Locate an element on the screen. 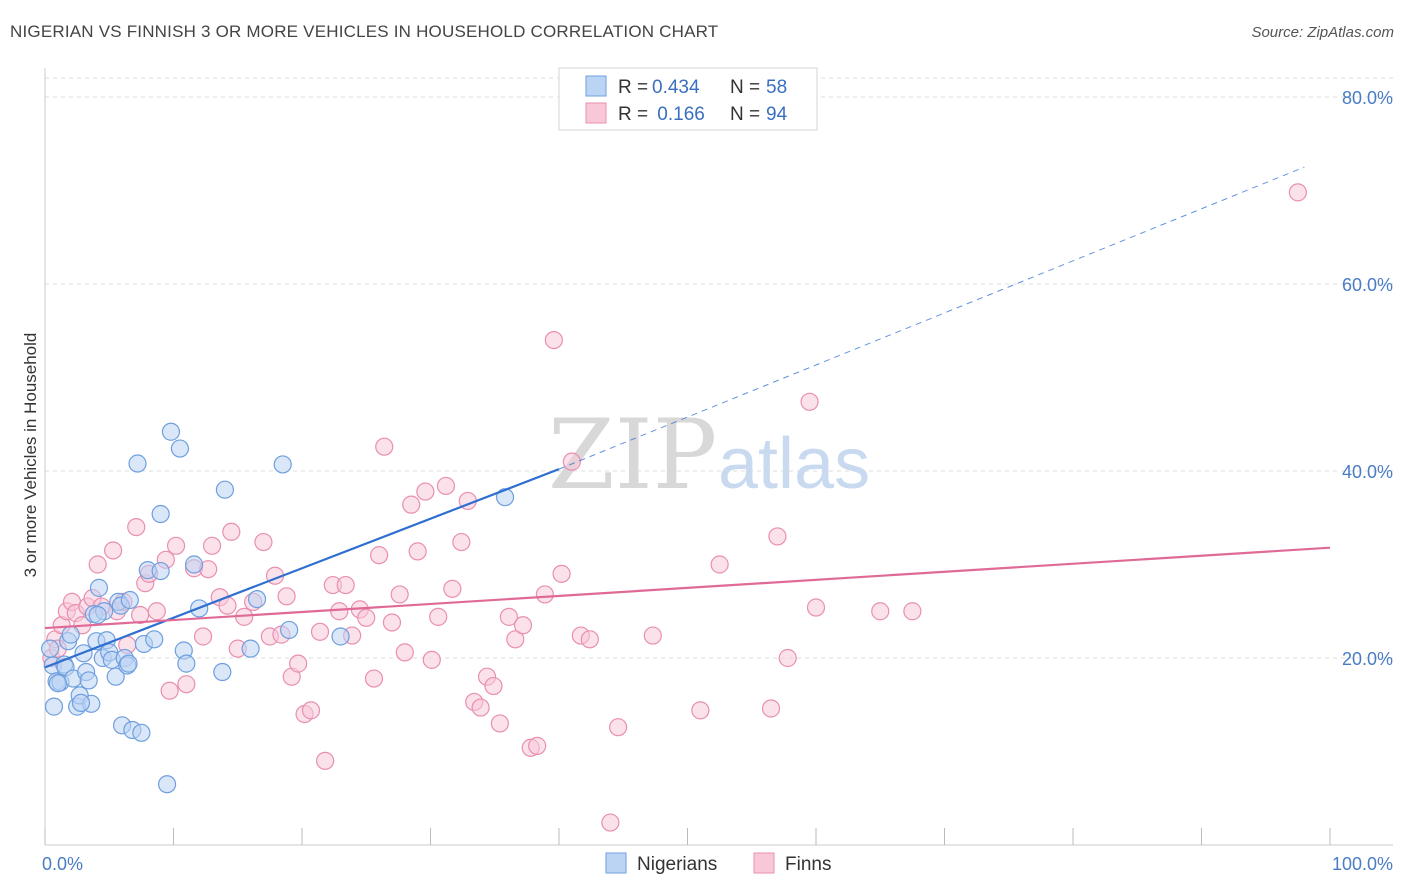  y-tick-label-1: 40.0% is located at coordinates (1367, 472).